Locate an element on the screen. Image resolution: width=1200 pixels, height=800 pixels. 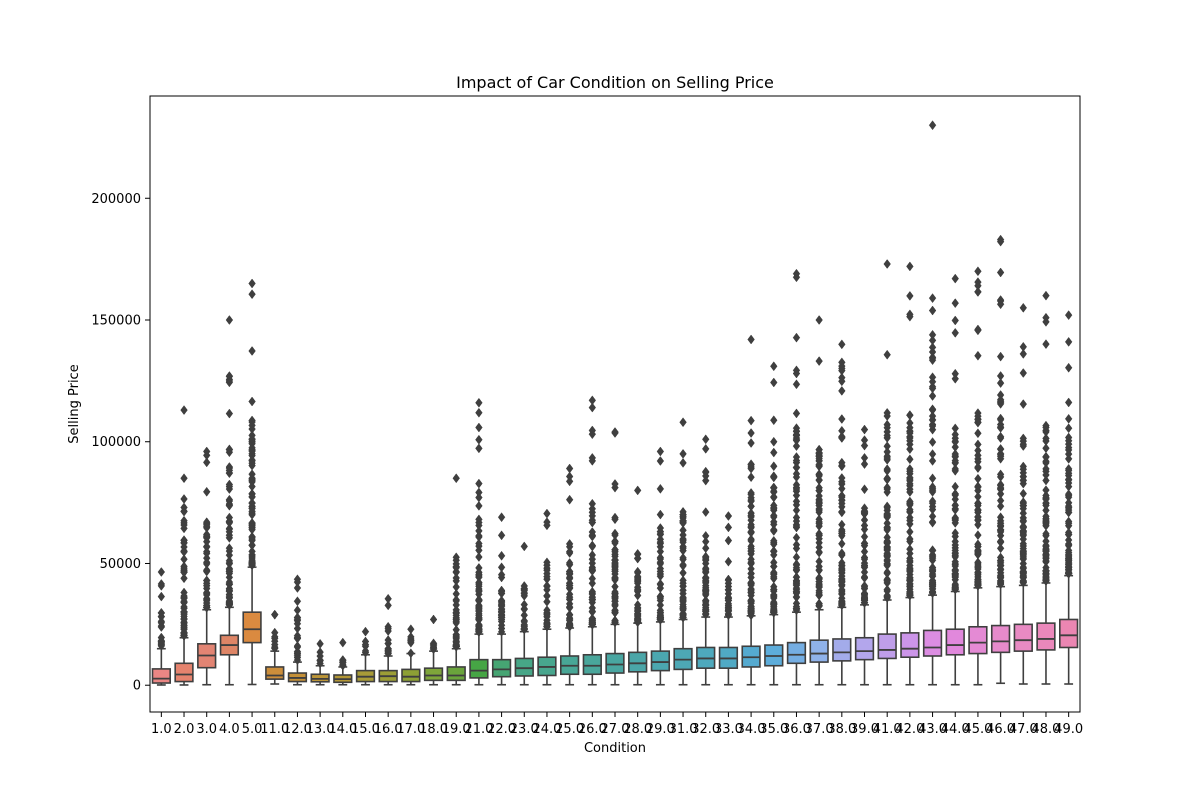
box-group-26.0 is located at coordinates (592, 540).